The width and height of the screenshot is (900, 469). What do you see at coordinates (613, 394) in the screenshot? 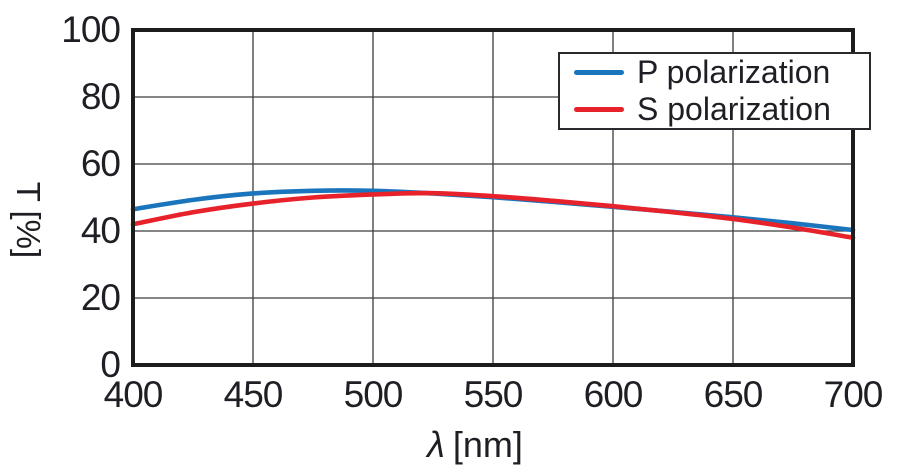
I see `x-tick-label-600: 600` at bounding box center [613, 394].